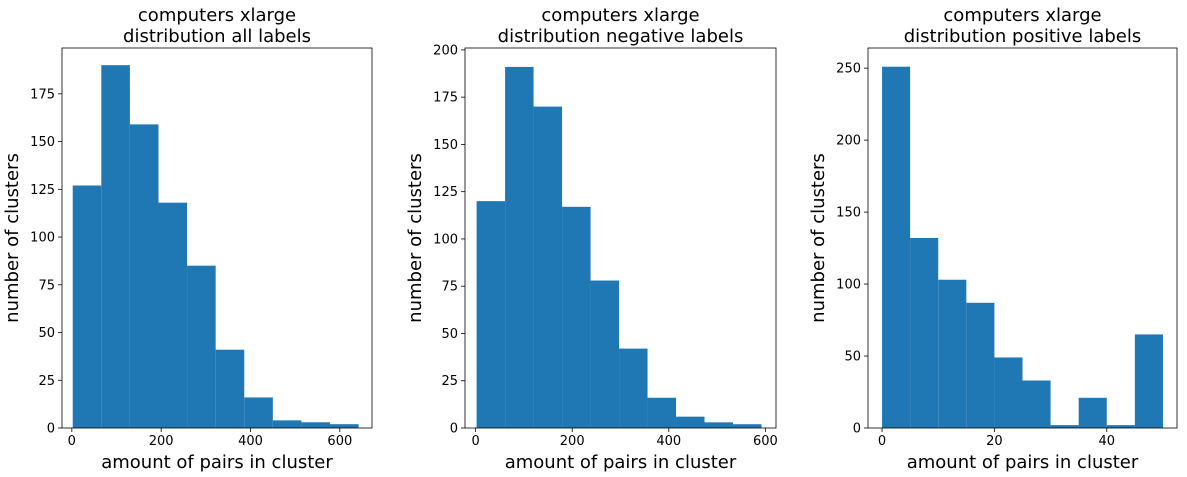  What do you see at coordinates (994, 441) in the screenshot?
I see `x-tick-label: 20` at bounding box center [994, 441].